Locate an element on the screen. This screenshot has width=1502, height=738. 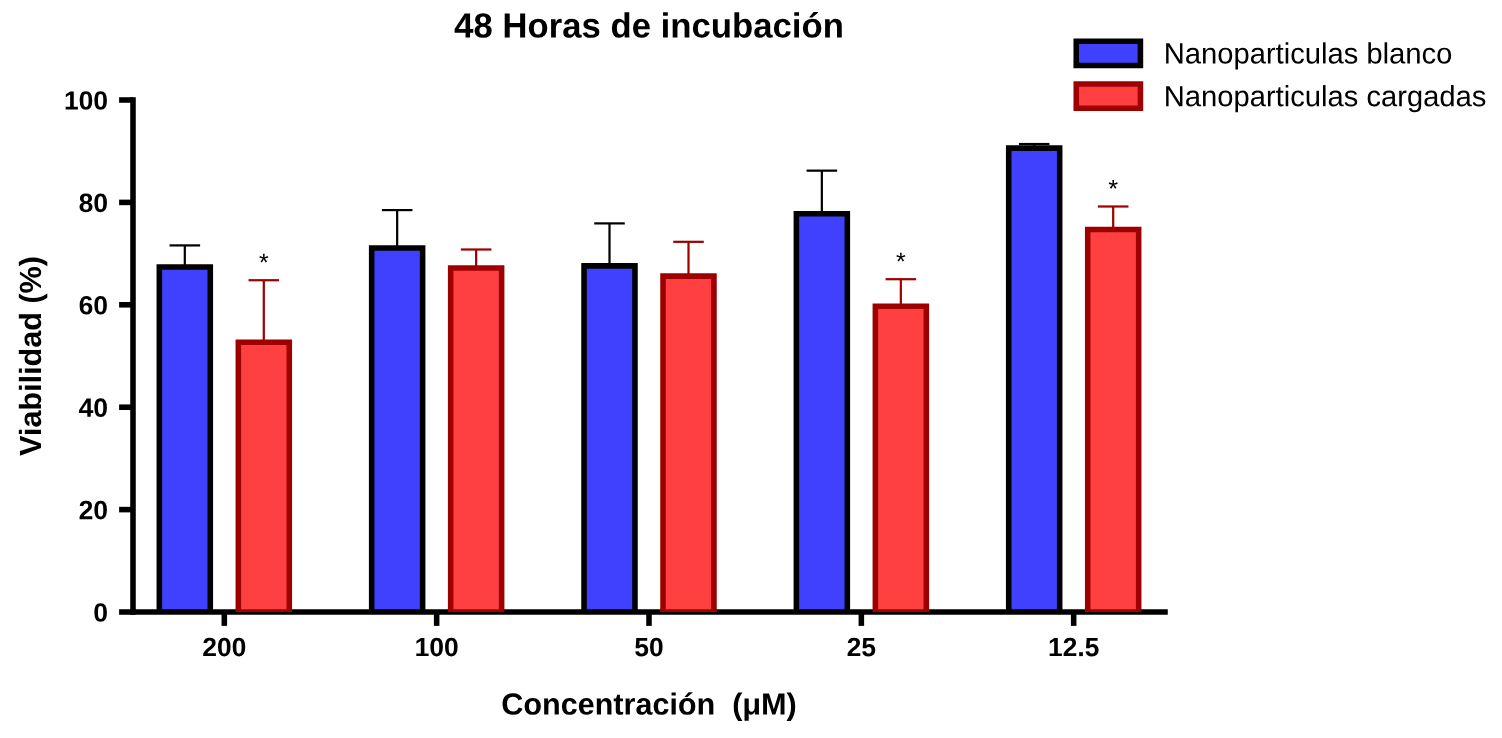
x-tick-label: 200 is located at coordinates (224, 647).